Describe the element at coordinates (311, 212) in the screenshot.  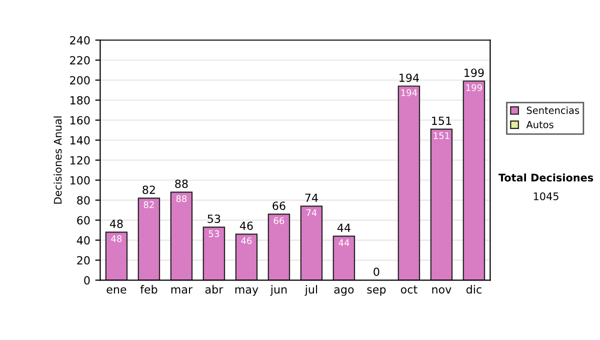
I see `data-label: 74` at that location.